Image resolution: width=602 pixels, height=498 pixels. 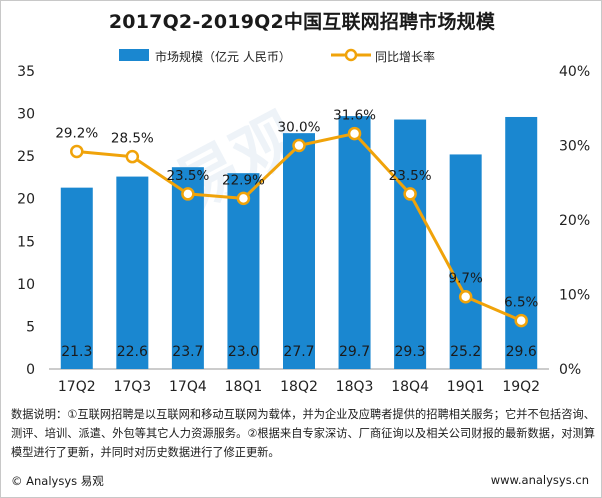 What do you see at coordinates (521, 352) in the screenshot?
I see `bar-value-label: 29.6` at bounding box center [521, 352].